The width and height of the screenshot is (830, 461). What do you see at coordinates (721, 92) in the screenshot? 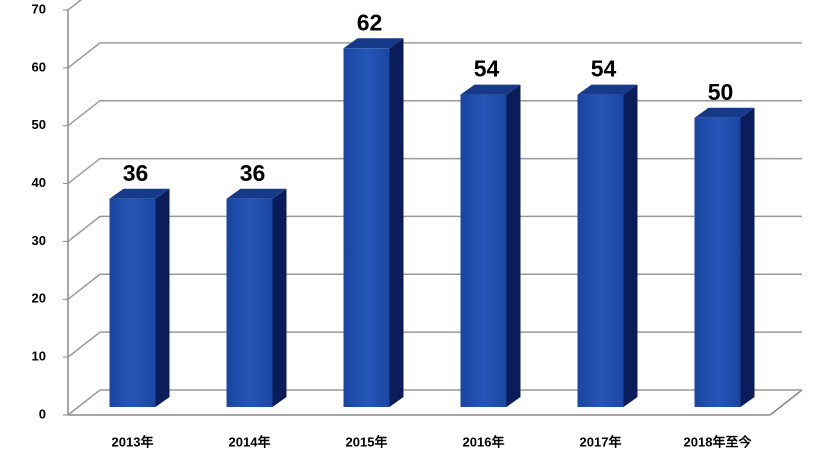
I see `data-label: 50` at bounding box center [721, 92].